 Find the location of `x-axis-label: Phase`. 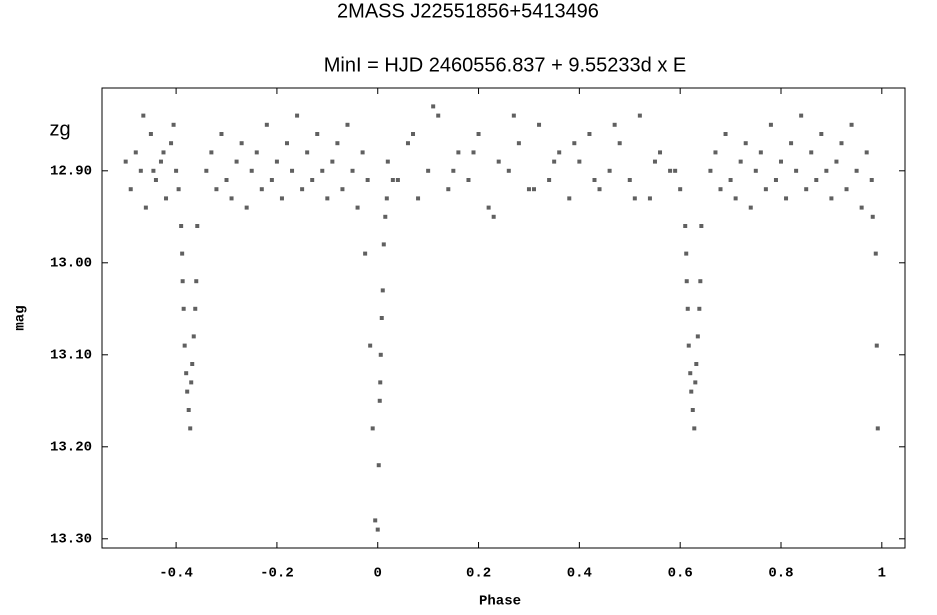

x-axis-label: Phase is located at coordinates (500, 602).